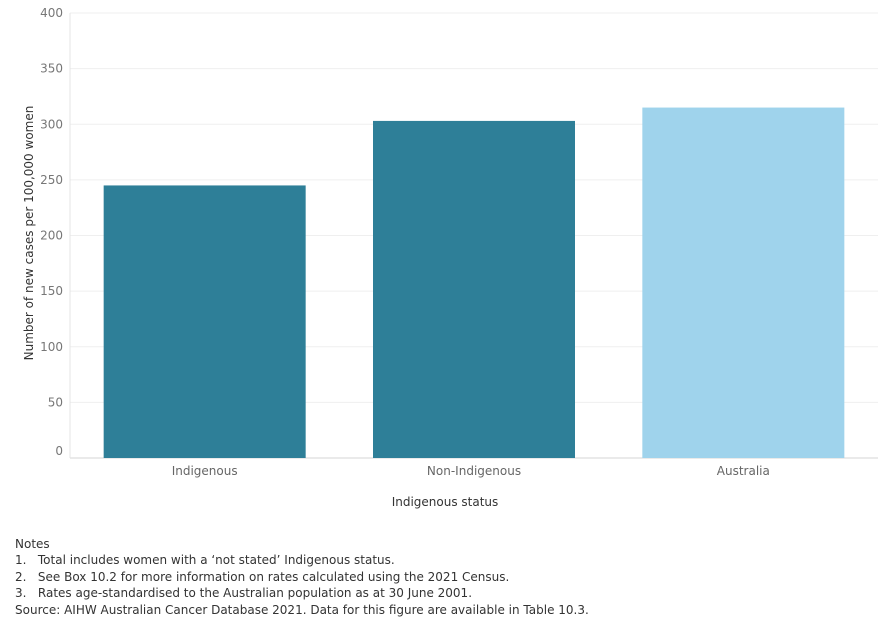  I want to click on x-axis-categories: Indigenous Non-Indigenous Australia, so click(471, 471).